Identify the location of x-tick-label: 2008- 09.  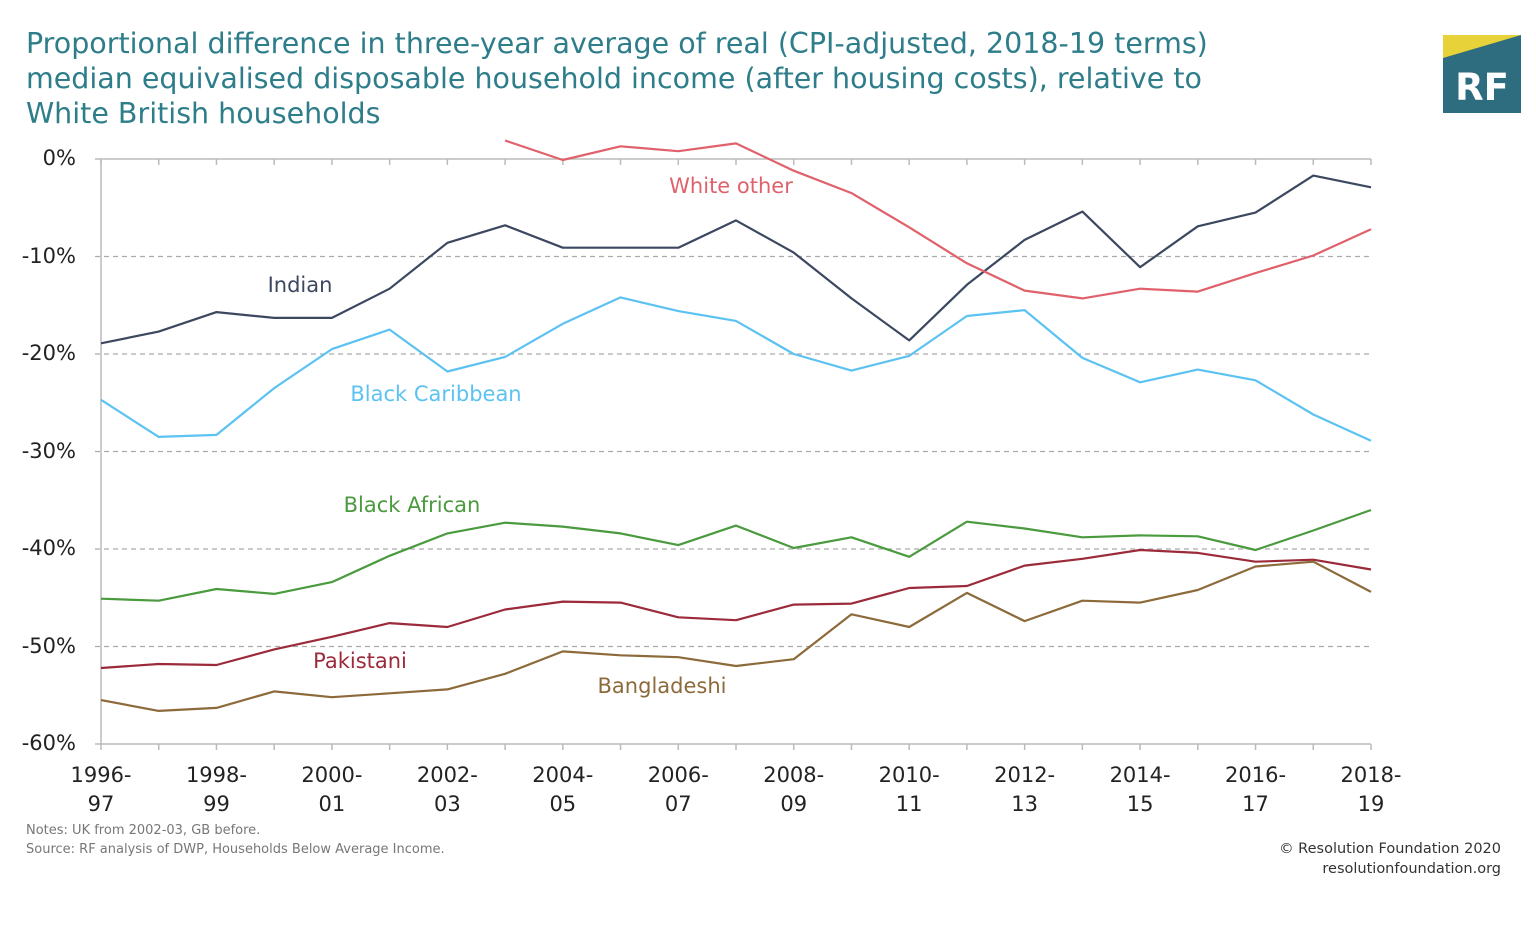
(794, 789).